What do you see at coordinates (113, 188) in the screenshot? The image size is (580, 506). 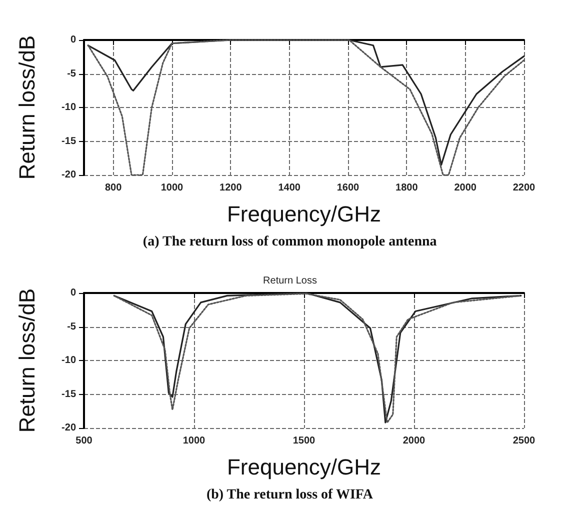 I see `x-tick-label: 800` at bounding box center [113, 188].